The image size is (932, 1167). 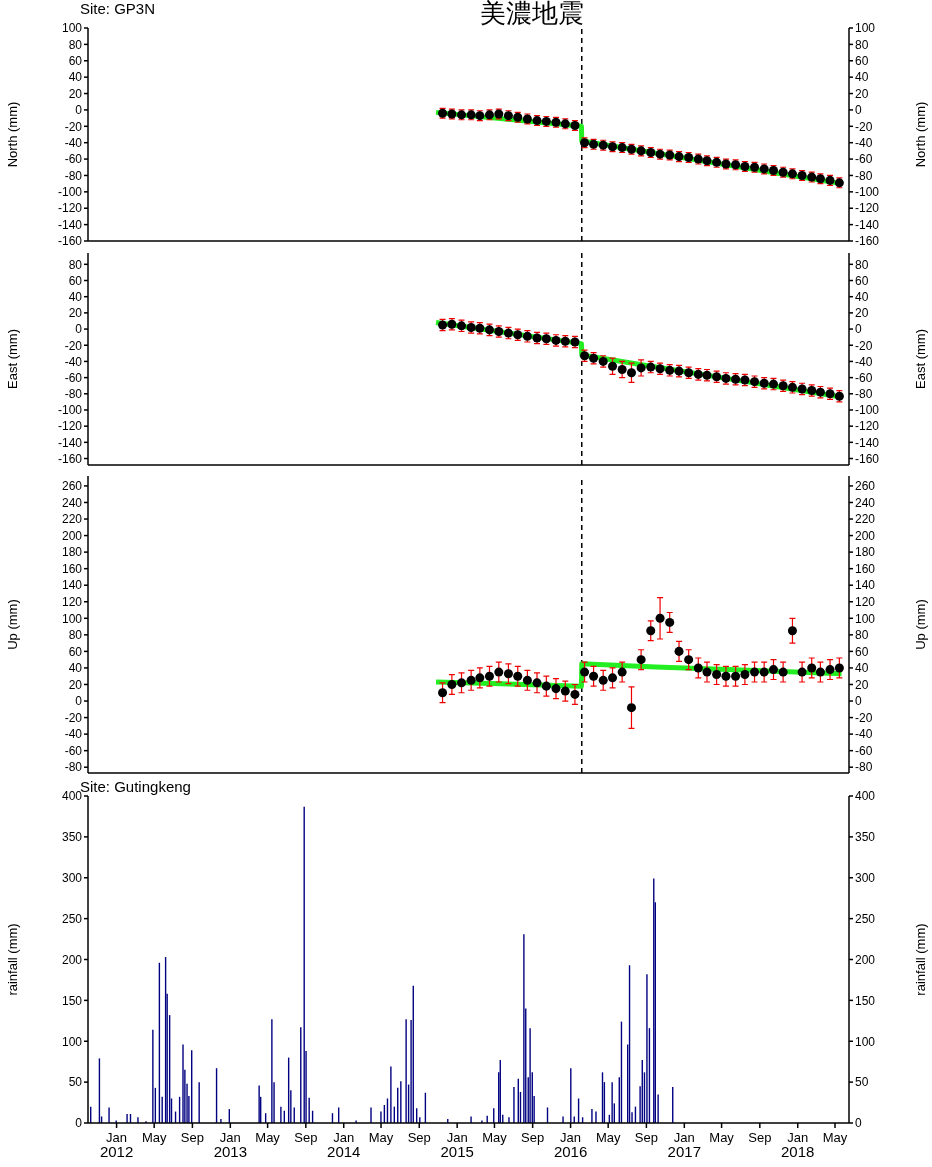 What do you see at coordinates (920, 134) in the screenshot?
I see `y2-axis-title: North (mm)` at bounding box center [920, 134].